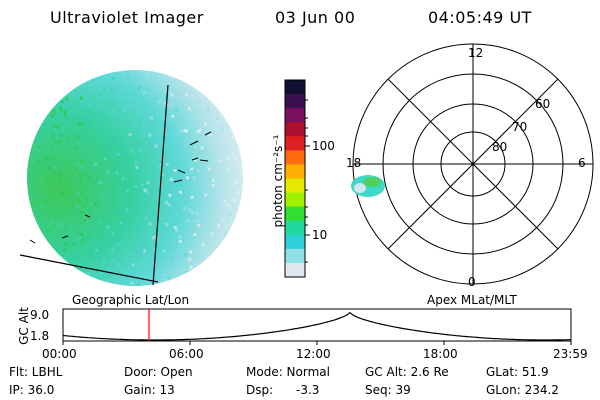  What do you see at coordinates (24, 326) in the screenshot?
I see `altitude-ylabel: GC Alt` at bounding box center [24, 326].